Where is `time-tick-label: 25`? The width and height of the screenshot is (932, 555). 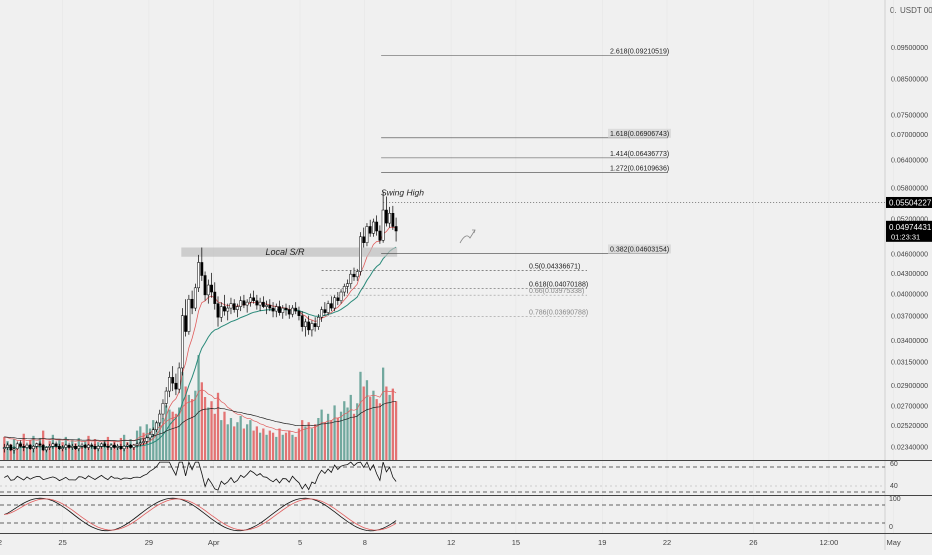
time-tick-label: 25 is located at coordinates (62, 542).